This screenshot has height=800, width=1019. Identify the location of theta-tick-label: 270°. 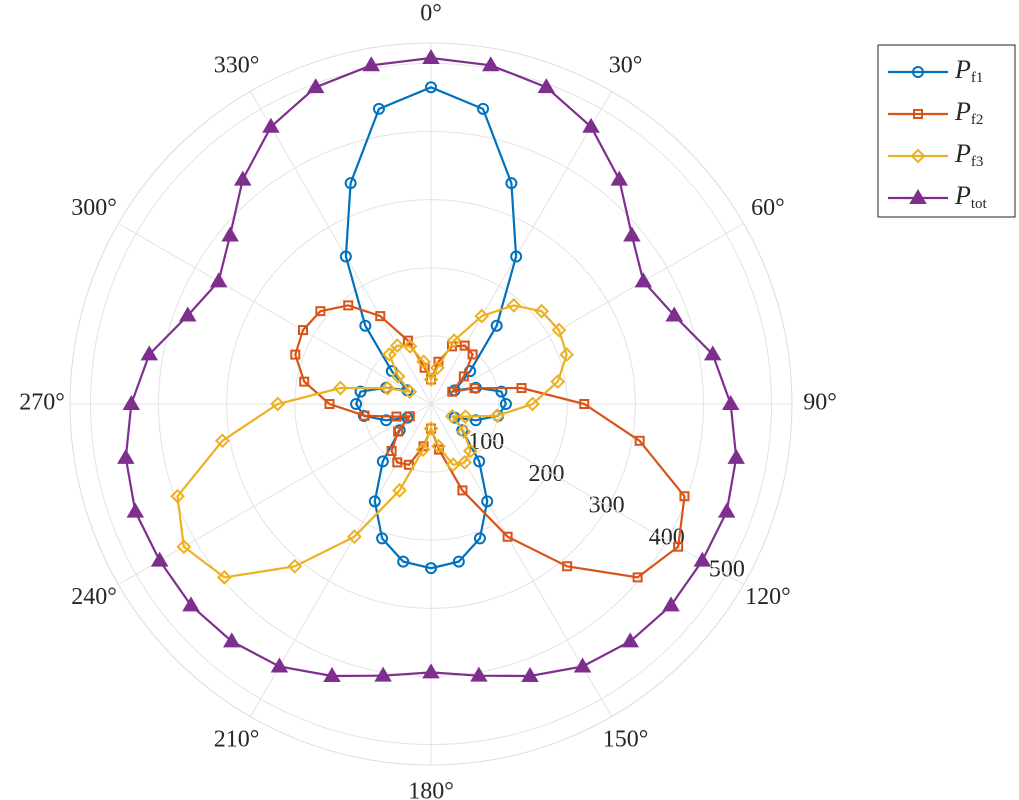
(42, 403).